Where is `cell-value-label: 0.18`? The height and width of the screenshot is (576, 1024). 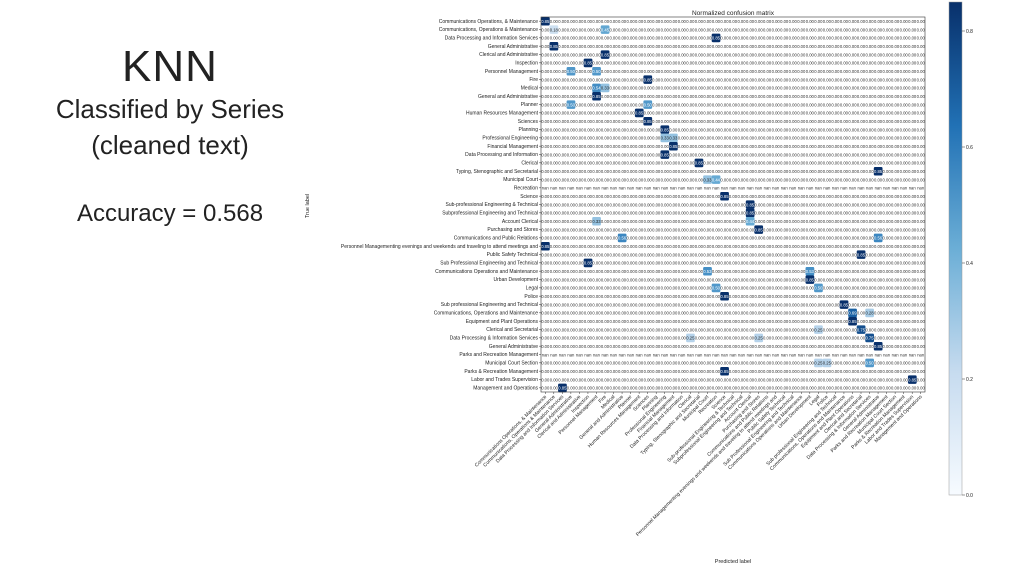
cell-value-label: 0.18 is located at coordinates (554, 29).